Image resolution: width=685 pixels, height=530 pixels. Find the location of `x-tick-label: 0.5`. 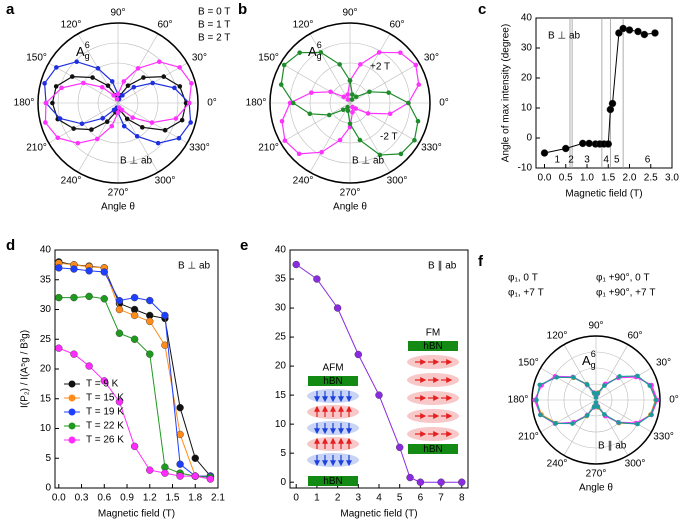

x-tick-label: 0.5 is located at coordinates (566, 178).